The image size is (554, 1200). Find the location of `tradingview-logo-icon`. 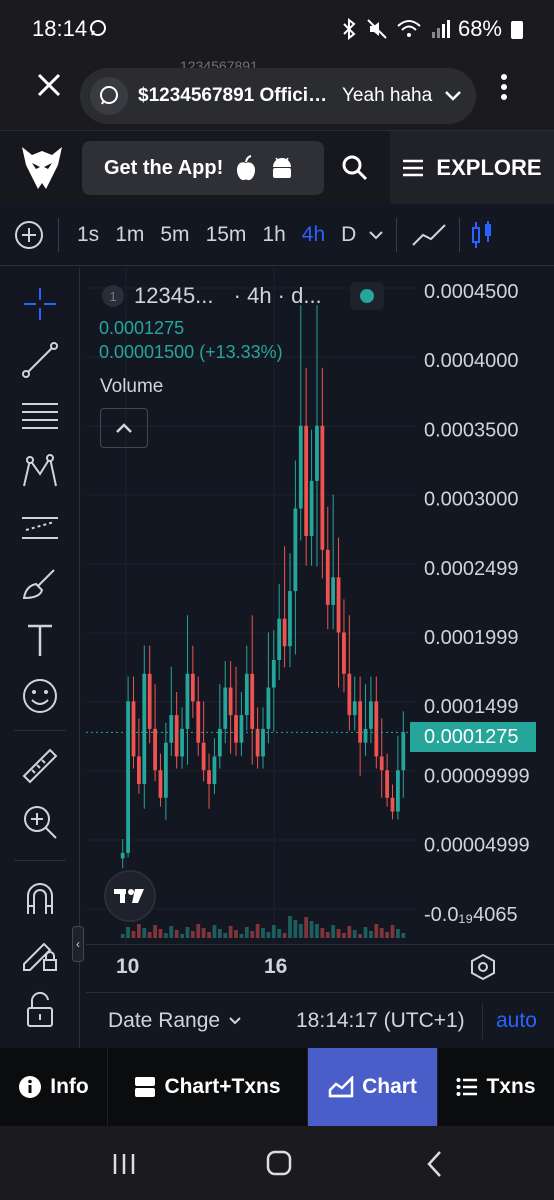

tradingview-logo-icon is located at coordinates (129, 896).